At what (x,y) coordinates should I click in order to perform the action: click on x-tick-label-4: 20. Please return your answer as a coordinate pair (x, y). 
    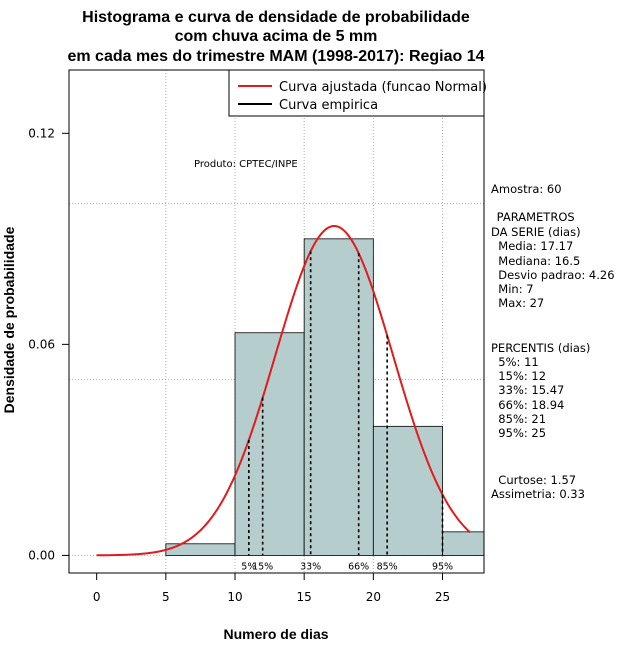
    Looking at the image, I should click on (373, 597).